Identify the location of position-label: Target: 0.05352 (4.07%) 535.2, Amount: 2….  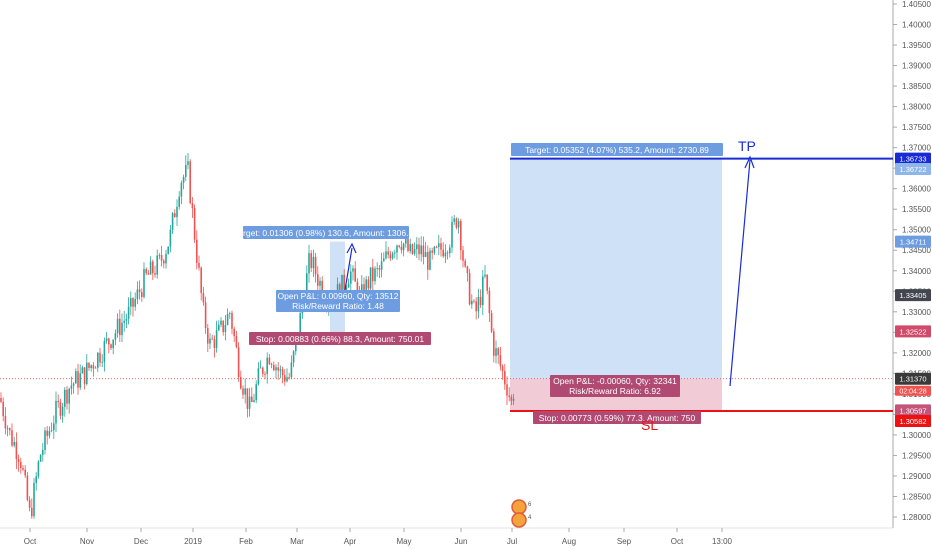
(617, 149).